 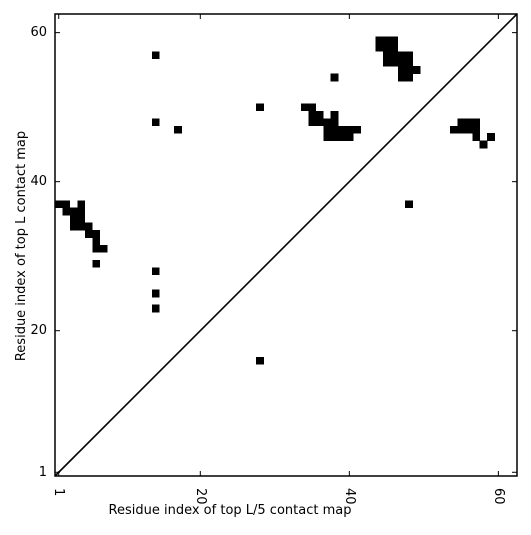 I want to click on y-tick-label: 60, so click(x=38, y=32).